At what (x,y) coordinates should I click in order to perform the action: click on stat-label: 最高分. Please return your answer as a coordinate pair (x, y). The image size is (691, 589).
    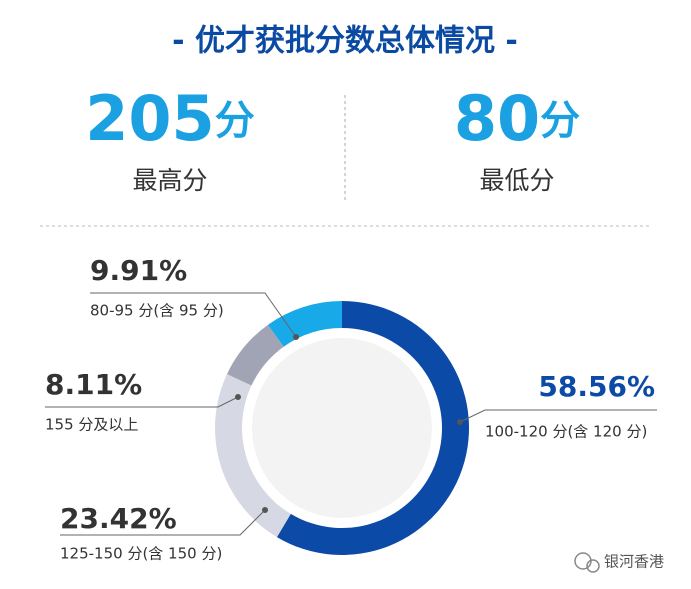
    Looking at the image, I should click on (169, 180).